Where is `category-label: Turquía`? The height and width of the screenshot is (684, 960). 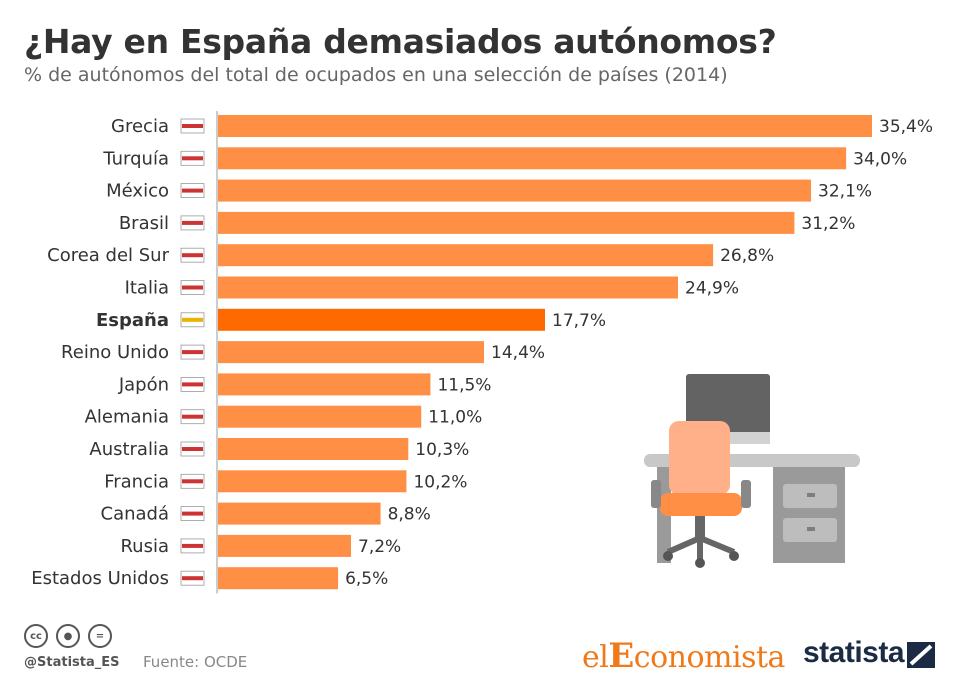
category-label: Turquía is located at coordinates (135, 158).